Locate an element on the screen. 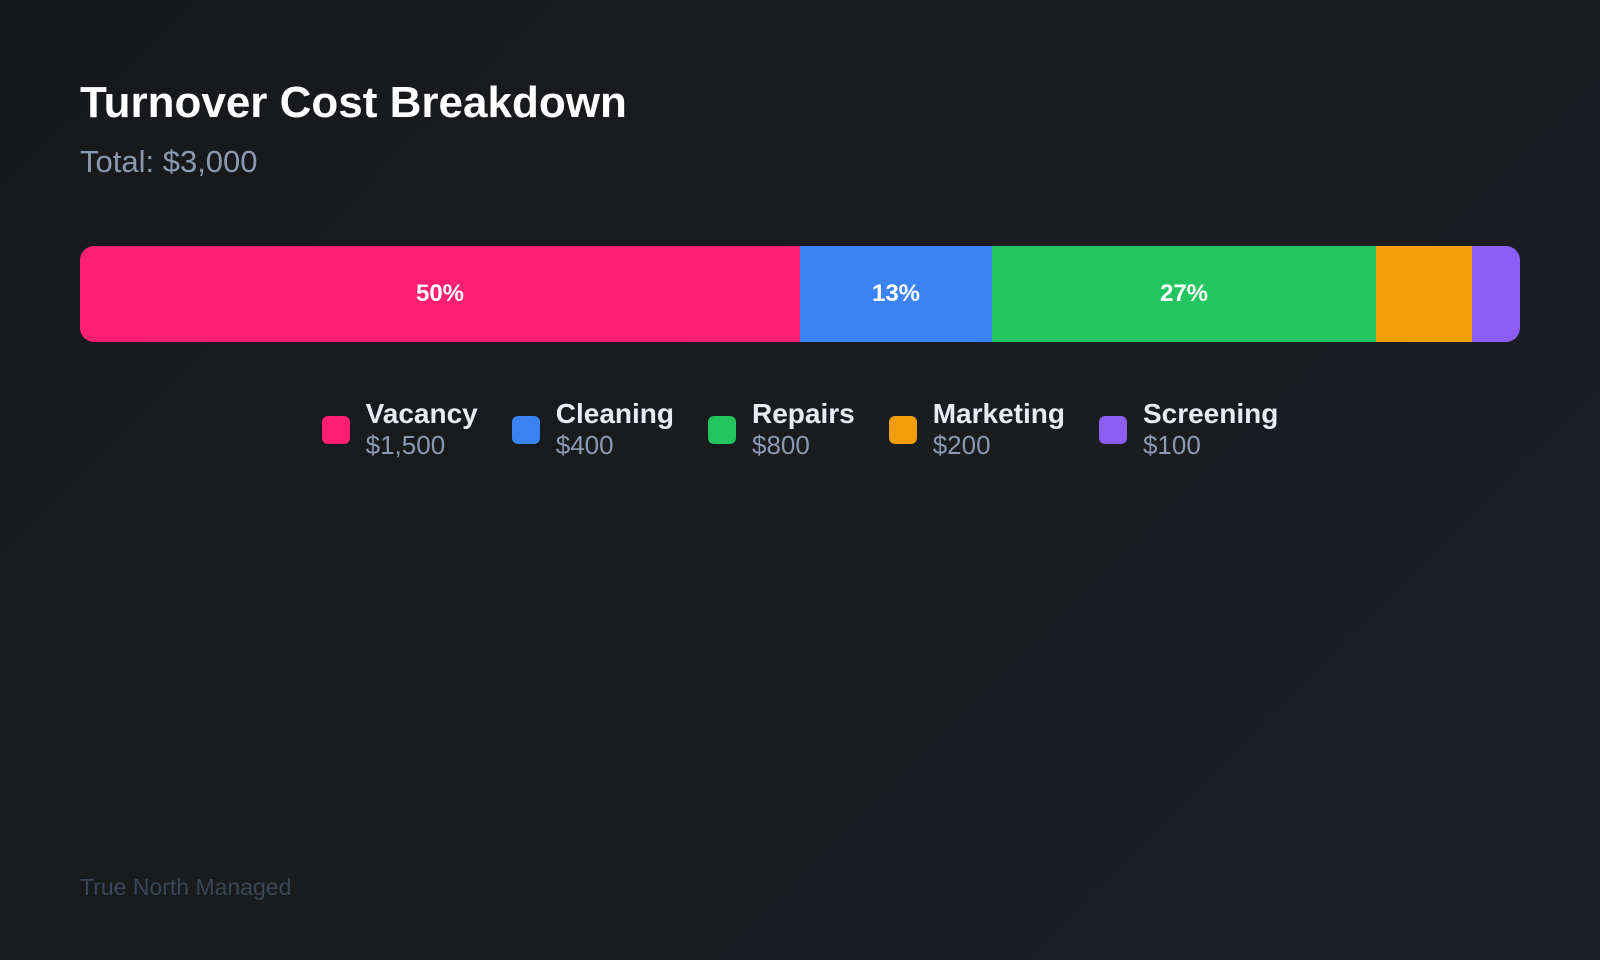 This screenshot has width=1600, height=960. segment-percent-label: 13% is located at coordinates (896, 293).